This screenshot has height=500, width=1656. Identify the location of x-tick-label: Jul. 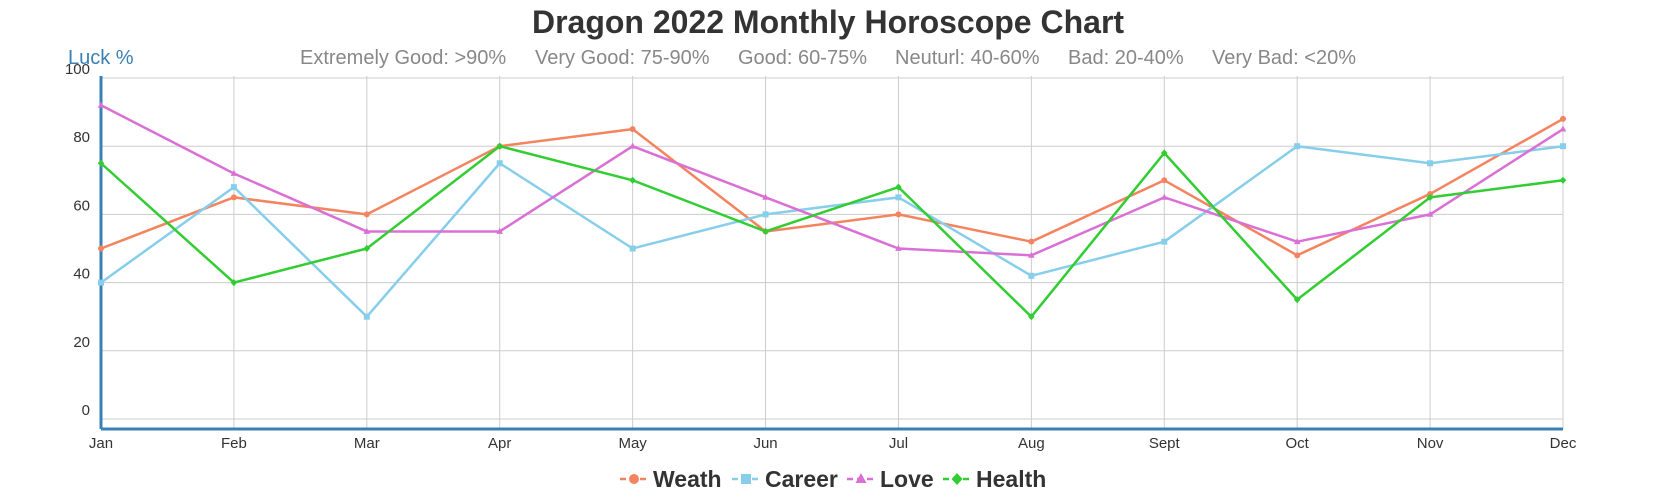
(898, 443).